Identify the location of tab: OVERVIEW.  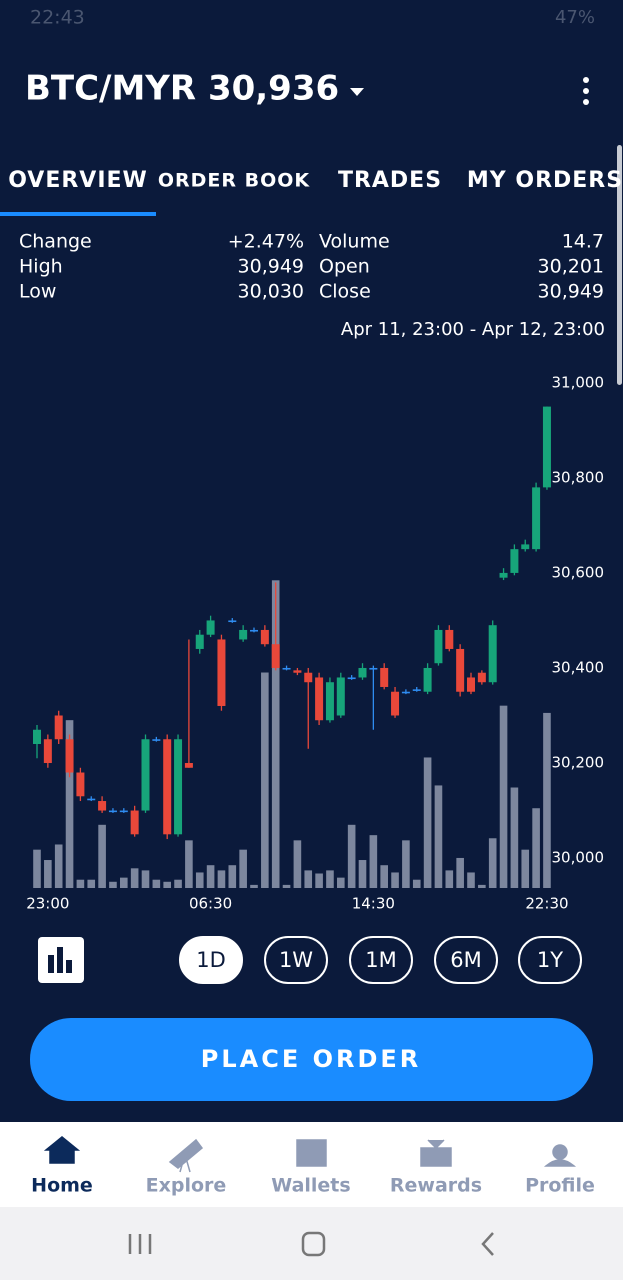
(78, 180).